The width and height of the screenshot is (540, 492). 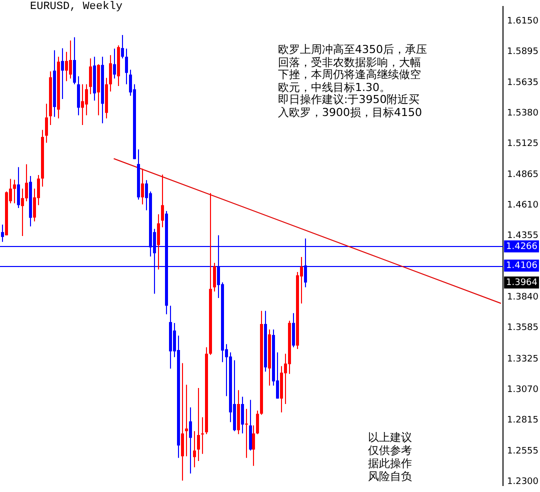 What do you see at coordinates (523, 21) in the screenshot?
I see `y-tick-label: 1.6150` at bounding box center [523, 21].